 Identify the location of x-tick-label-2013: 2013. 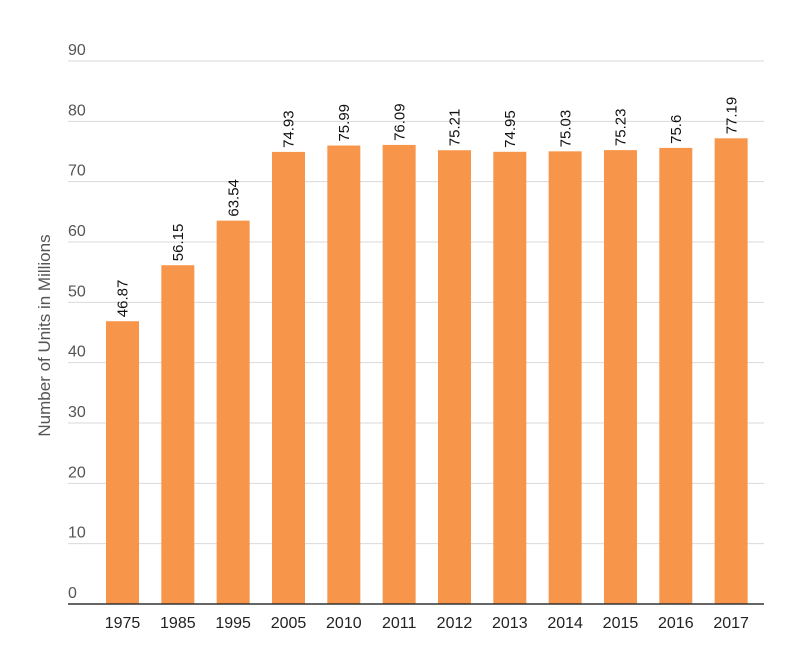
(510, 623).